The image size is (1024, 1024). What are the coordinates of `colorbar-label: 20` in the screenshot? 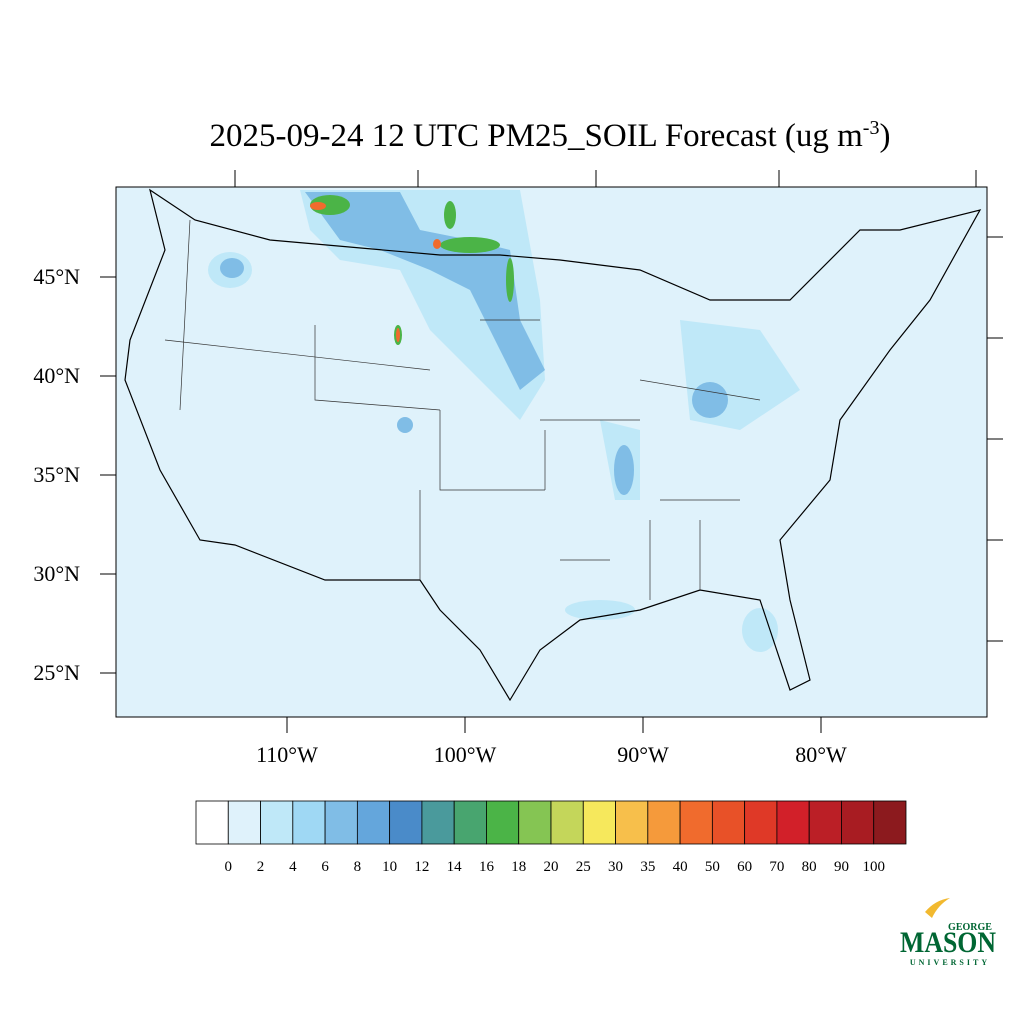 It's located at (551, 867).